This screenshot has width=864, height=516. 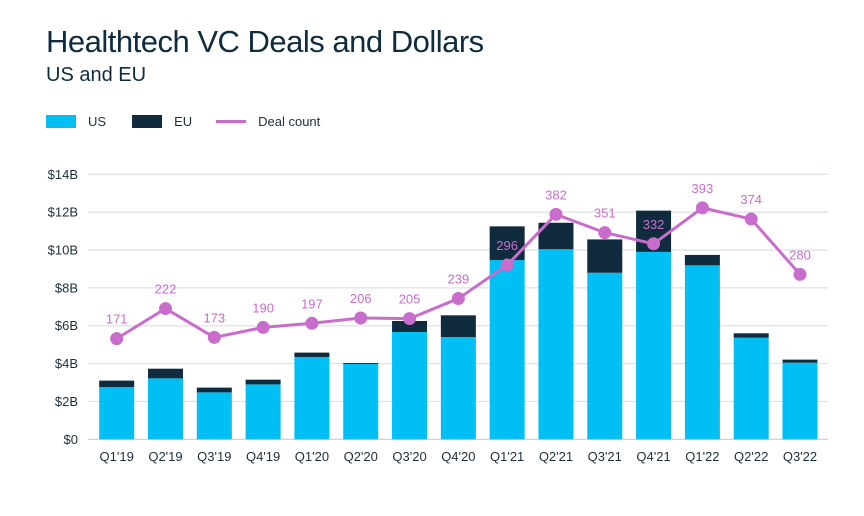 What do you see at coordinates (800, 254) in the screenshot?
I see `deal-count-label: 280` at bounding box center [800, 254].